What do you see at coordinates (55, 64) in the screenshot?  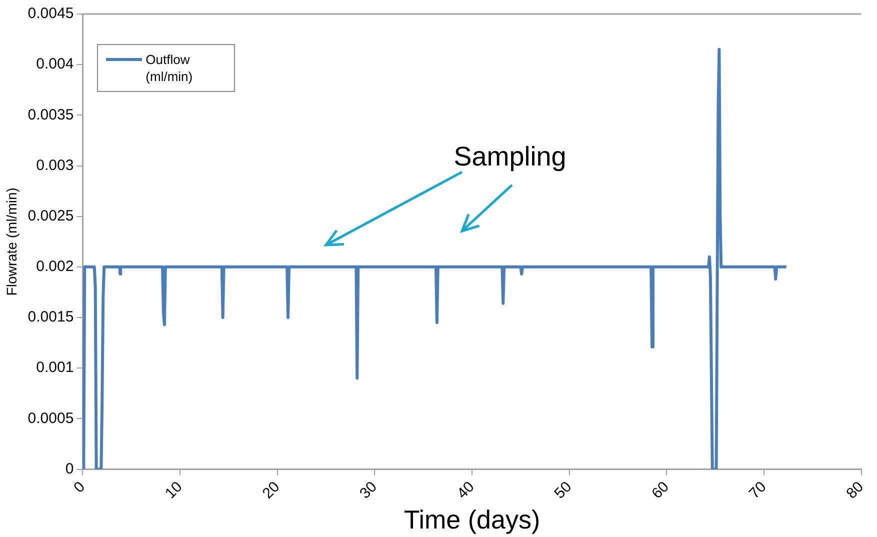 I see `y-tick-label: 0.004` at bounding box center [55, 64].